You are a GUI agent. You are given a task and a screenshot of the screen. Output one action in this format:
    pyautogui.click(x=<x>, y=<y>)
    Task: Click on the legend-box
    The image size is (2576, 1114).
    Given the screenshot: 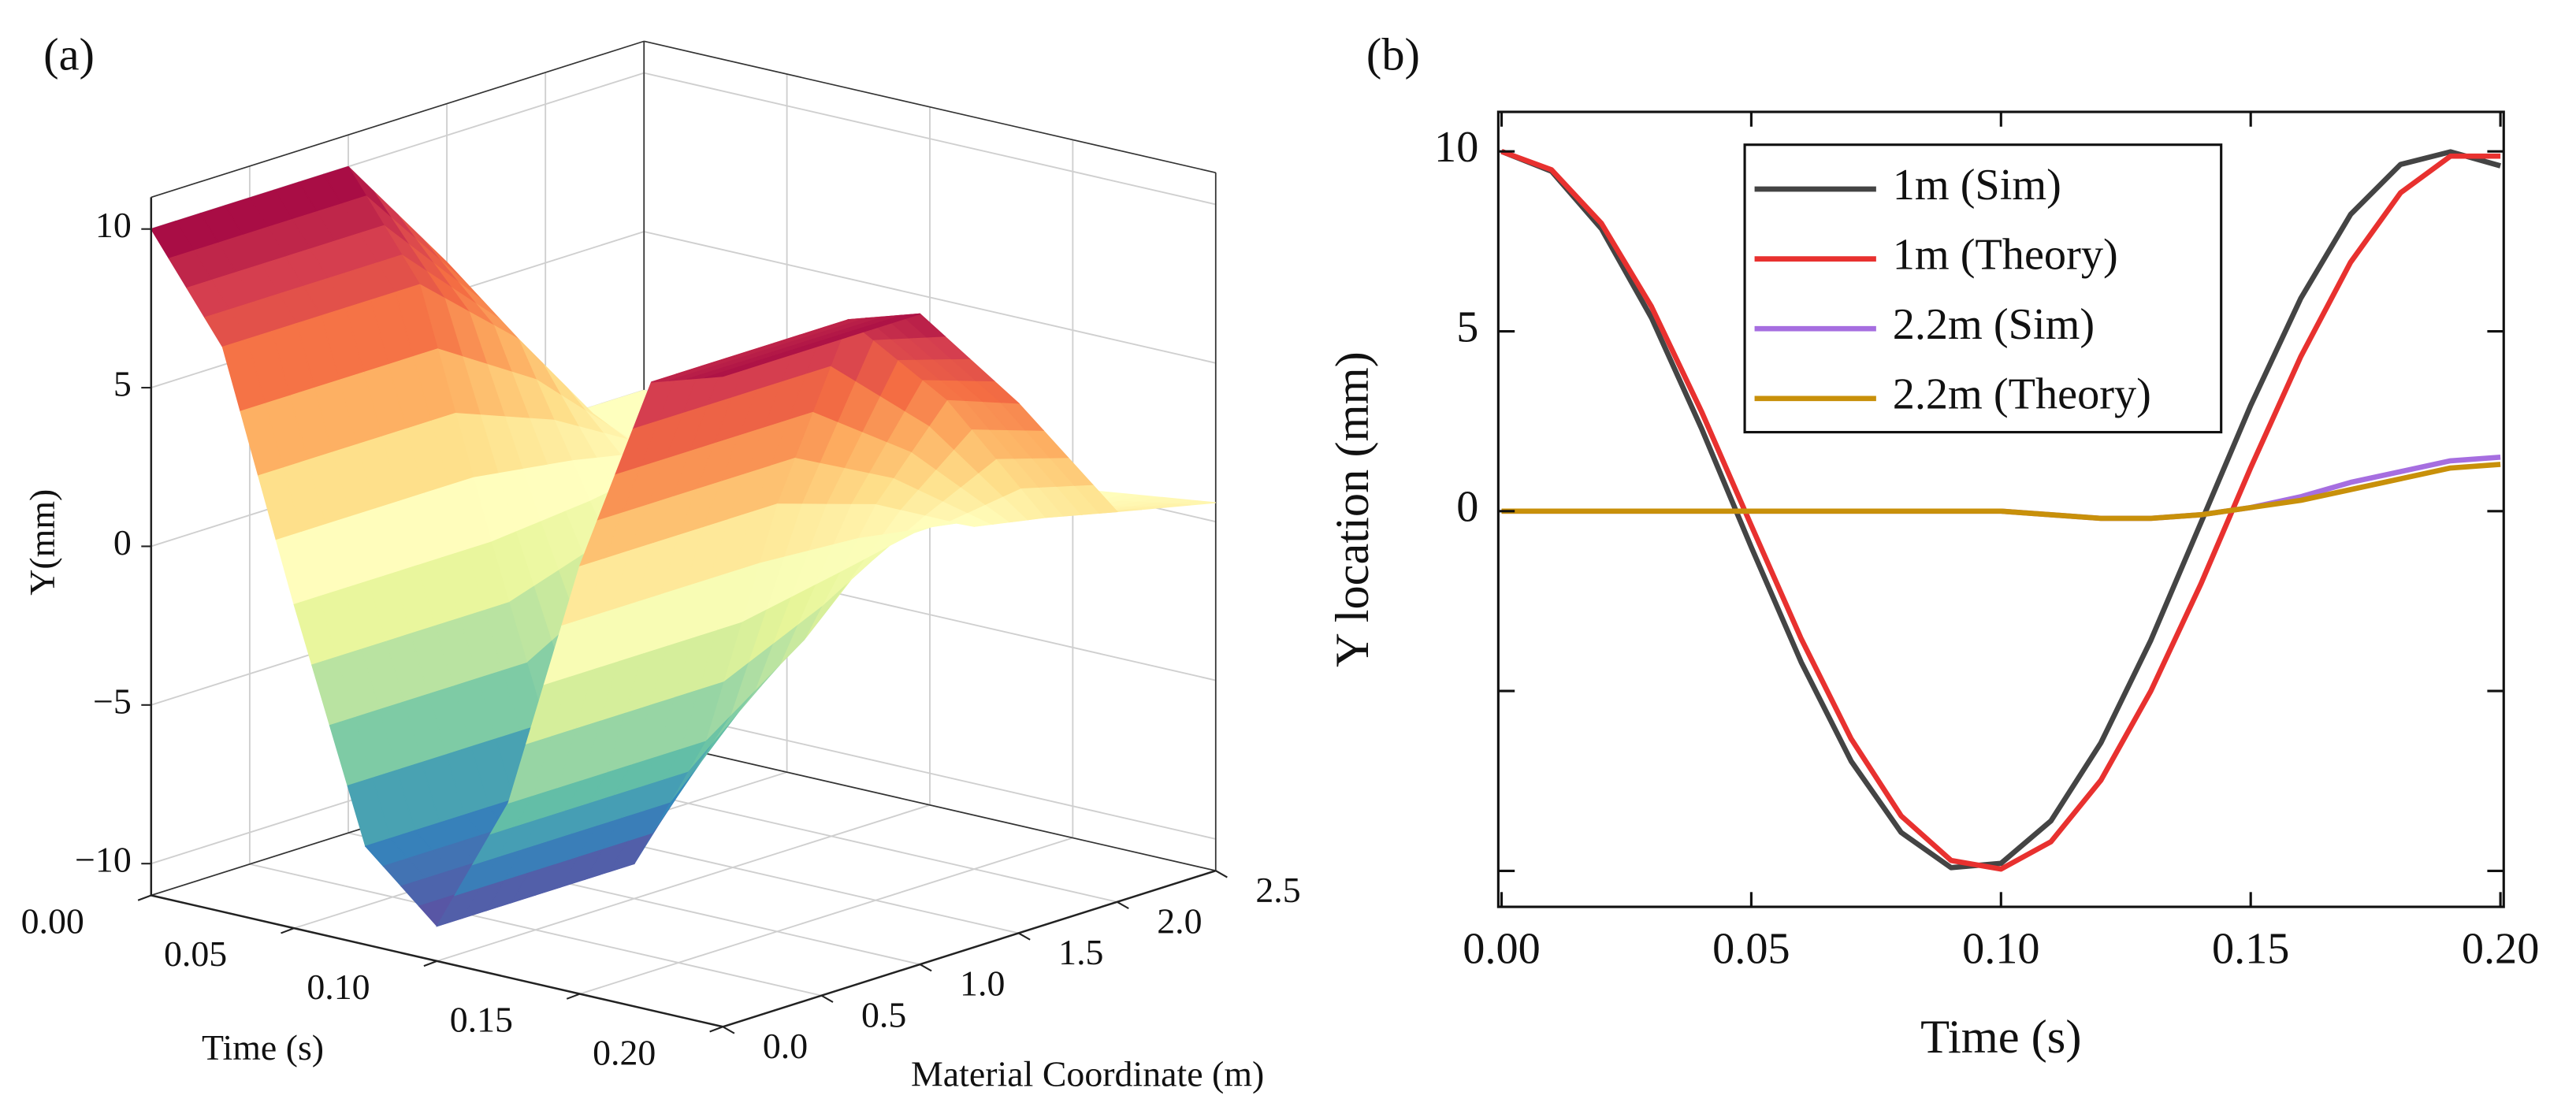 What is the action you would take?
    pyautogui.click(x=1983, y=289)
    